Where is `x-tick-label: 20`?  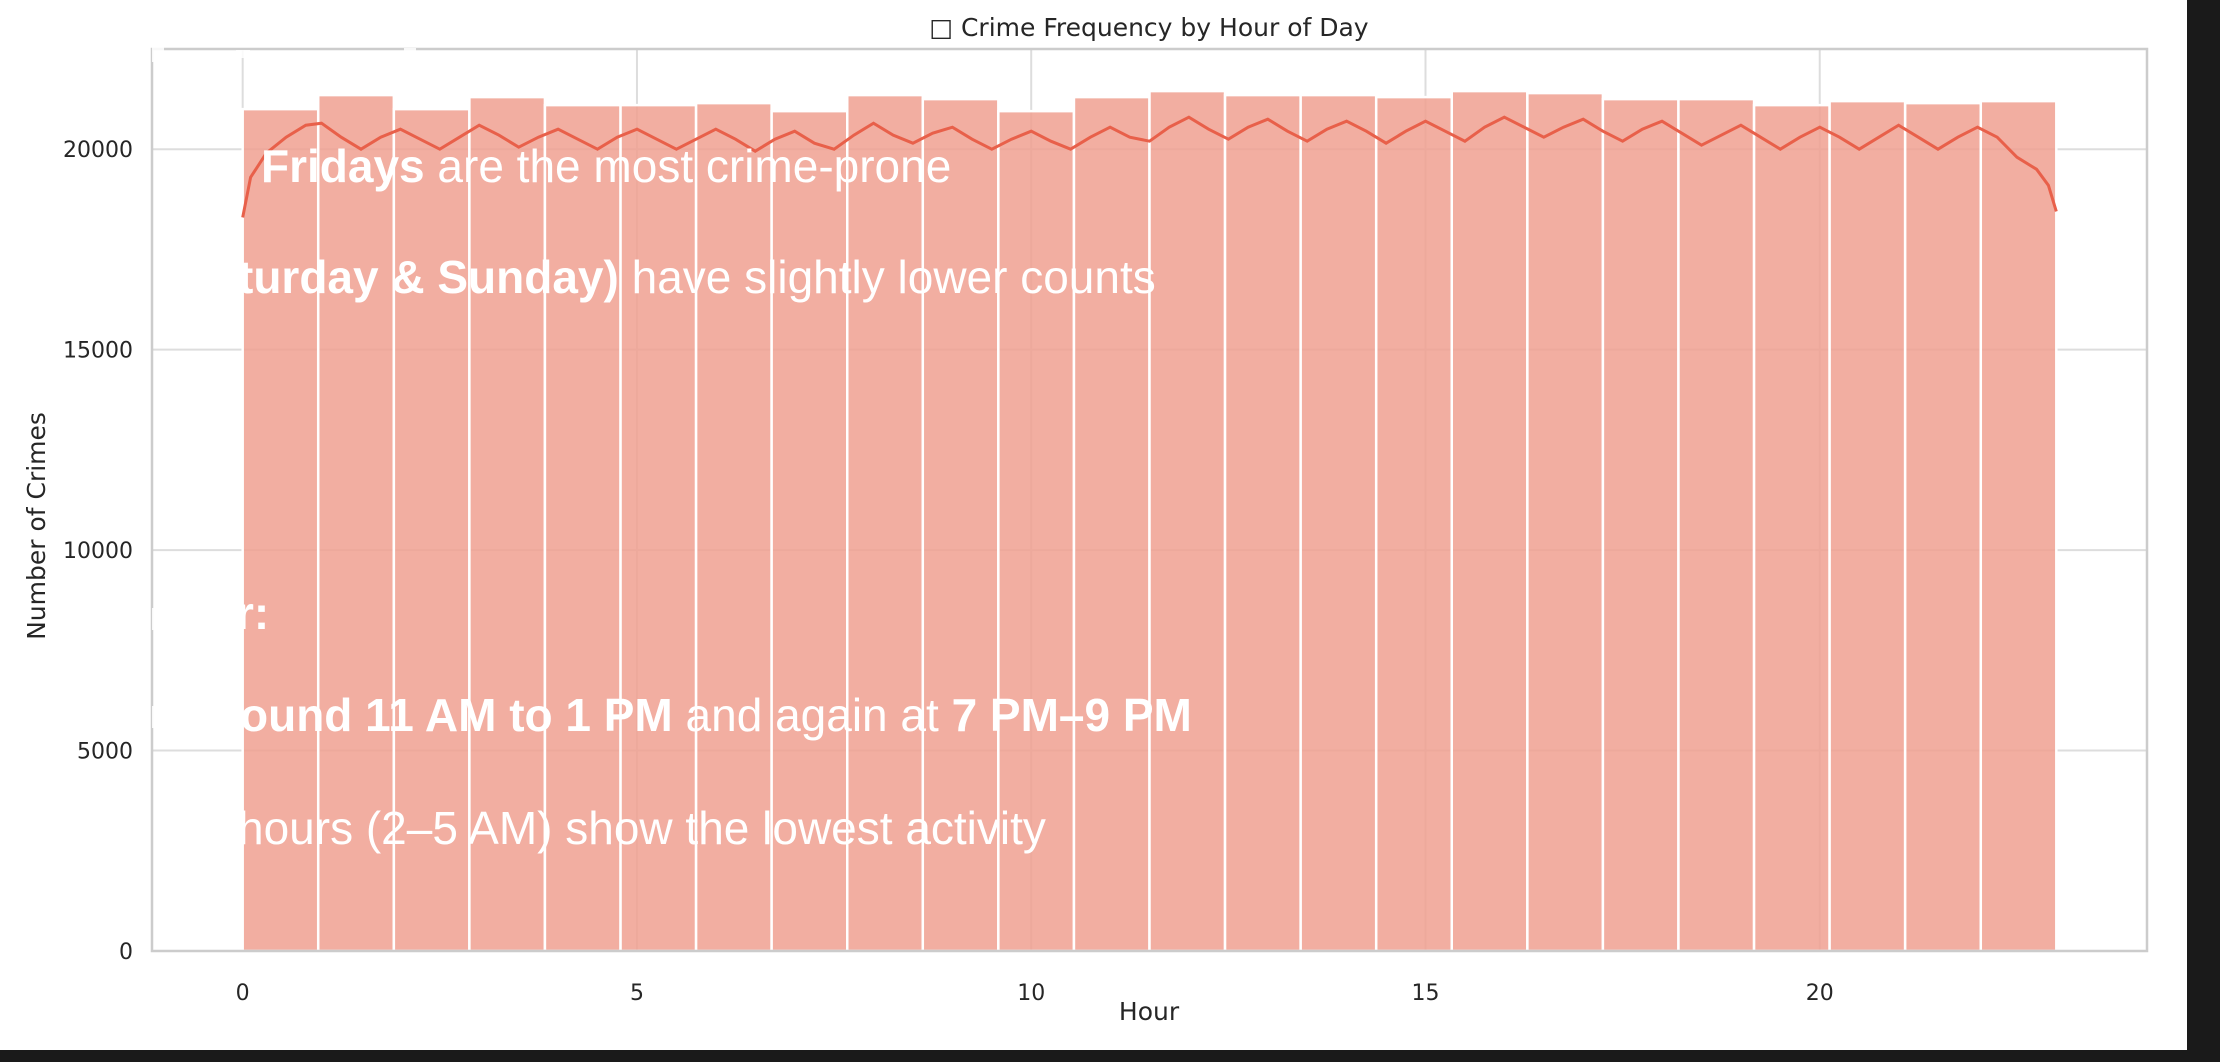 x-tick-label: 20 is located at coordinates (1820, 993).